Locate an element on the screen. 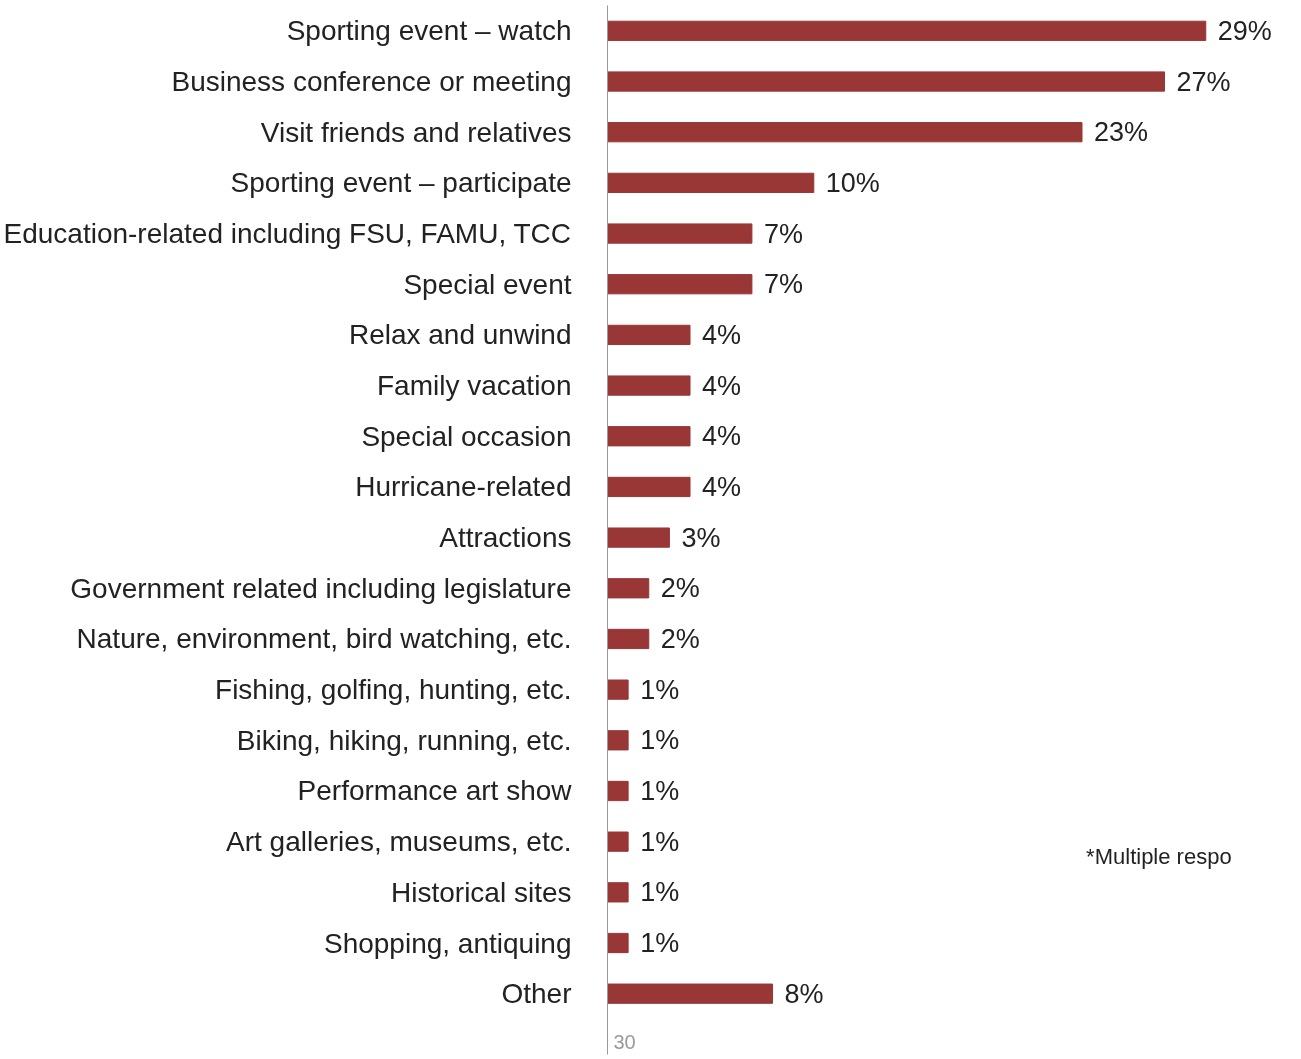 The image size is (1301, 1059). y-tick-label: Nature, environment, bird watching, etc. is located at coordinates (324, 639).